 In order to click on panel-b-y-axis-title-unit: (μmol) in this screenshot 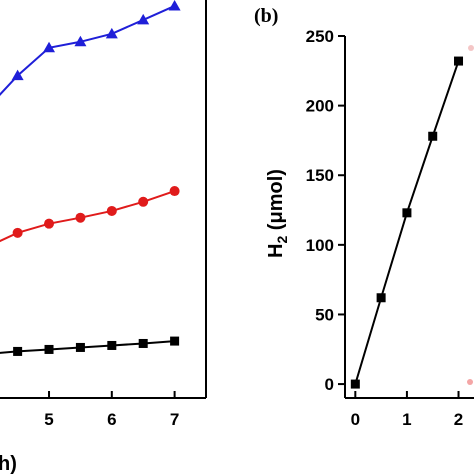, I will do `click(276, 202)`.